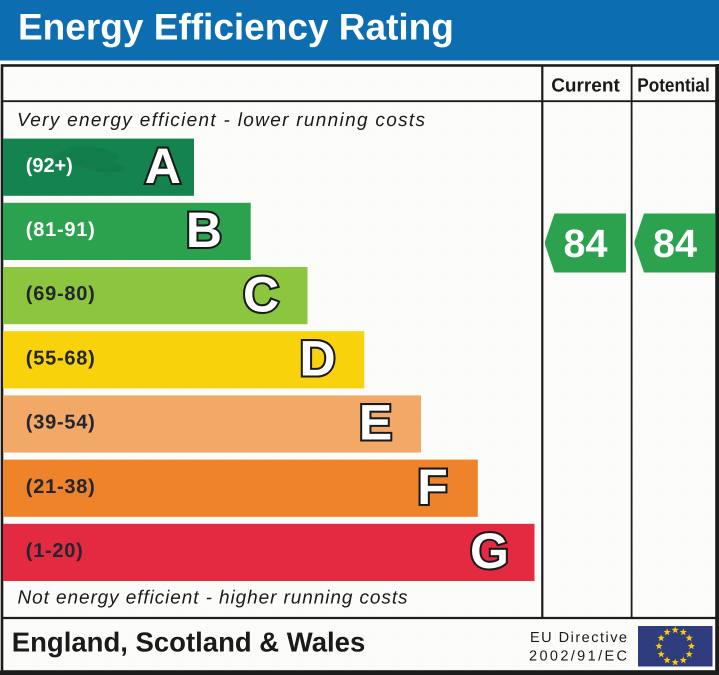  What do you see at coordinates (49, 166) in the screenshot?
I see `svg-text: (92+)` at bounding box center [49, 166].